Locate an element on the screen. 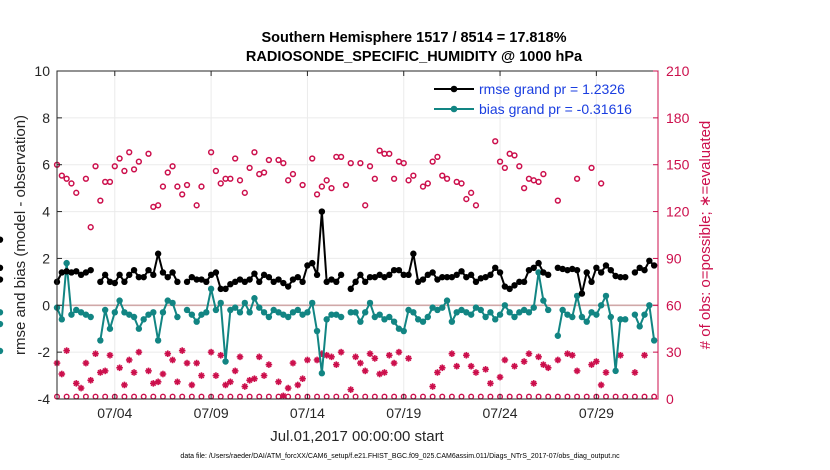 Image resolution: width=830 pixels, height=470 pixels. right-y-axis: 0 30 60 90 120 150 180 210 is located at coordinates (671, 235).